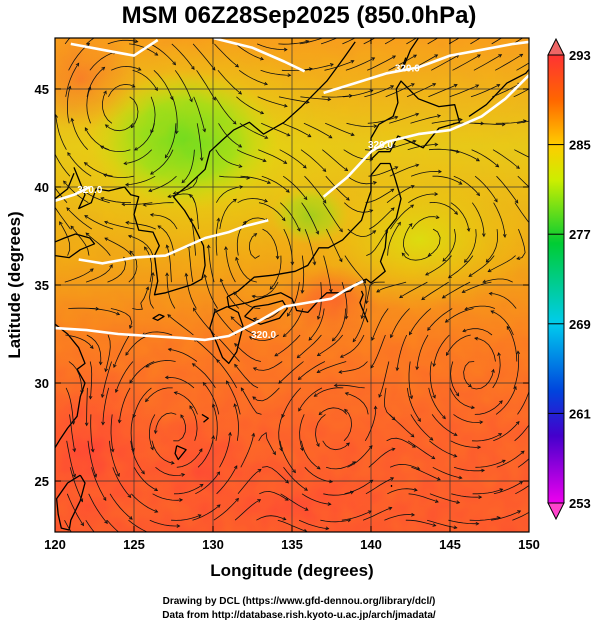 The width and height of the screenshot is (599, 625). I want to click on x-tick-label: 140, so click(371, 544).